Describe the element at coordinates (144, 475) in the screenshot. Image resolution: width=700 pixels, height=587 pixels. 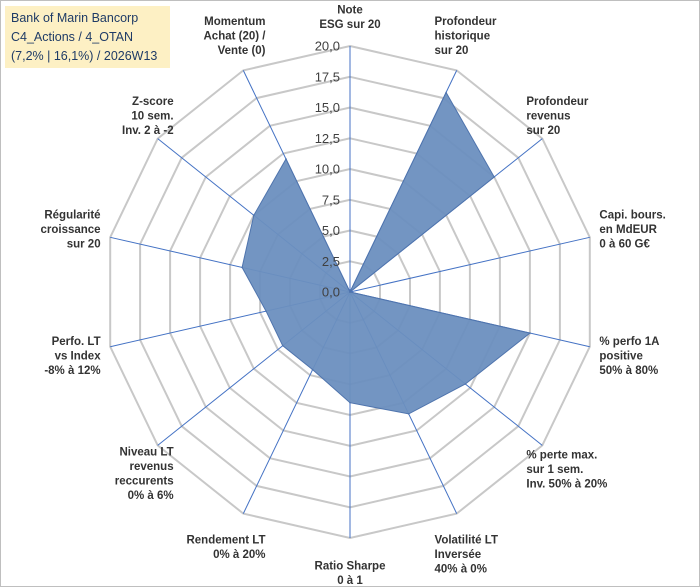
I see `axis-label: Niveau LT revenus reccurents 0% à 6%` at that location.